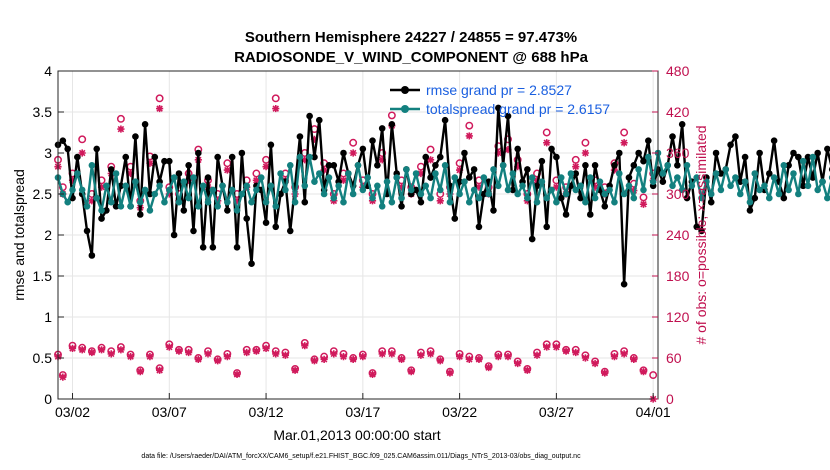  I want to click on y-right-tick-label: 420, so click(678, 112).